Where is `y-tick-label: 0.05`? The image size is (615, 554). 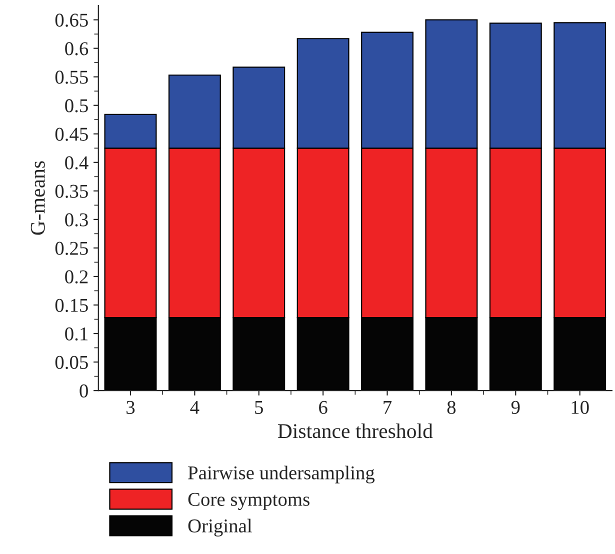
y-tick-label: 0.05 is located at coordinates (71, 363).